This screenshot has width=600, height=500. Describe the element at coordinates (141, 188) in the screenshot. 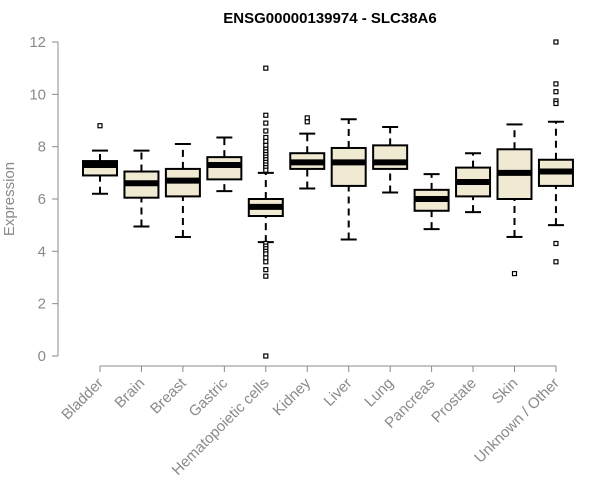

I see `box-brain` at that location.